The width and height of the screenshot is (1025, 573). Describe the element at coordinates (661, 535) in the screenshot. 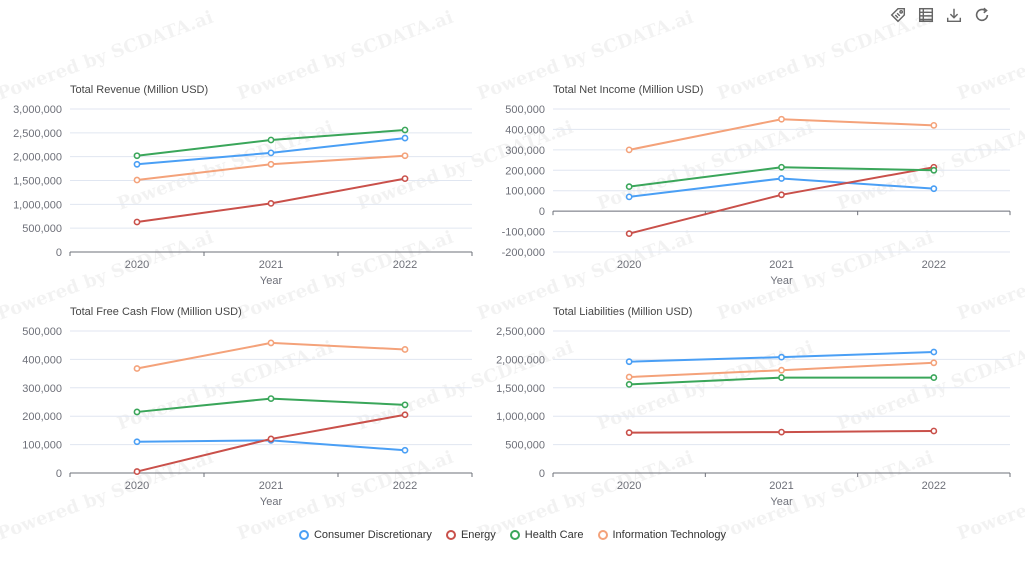

I see `legend-item-information-technology: Information Technology` at that location.